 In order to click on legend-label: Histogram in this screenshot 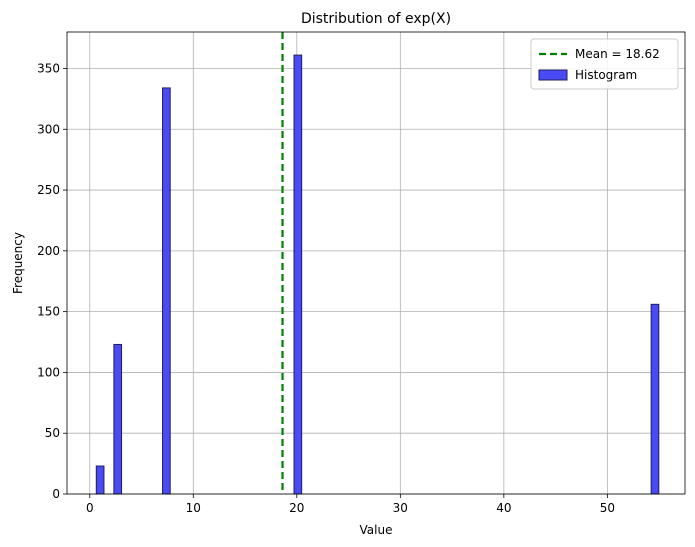, I will do `click(606, 75)`.